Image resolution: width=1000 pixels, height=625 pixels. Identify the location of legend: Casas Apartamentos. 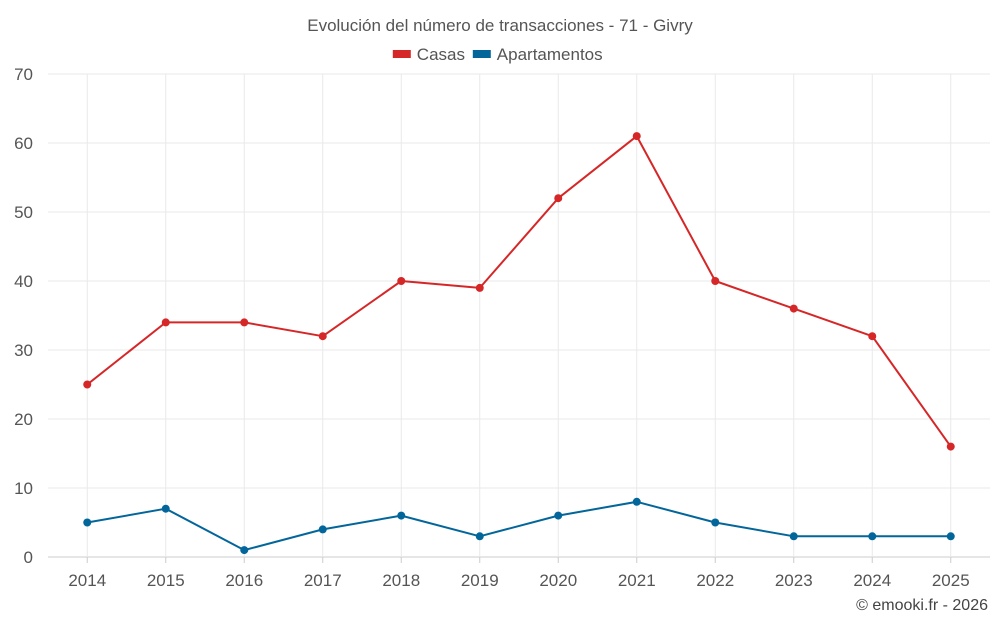
(497, 54).